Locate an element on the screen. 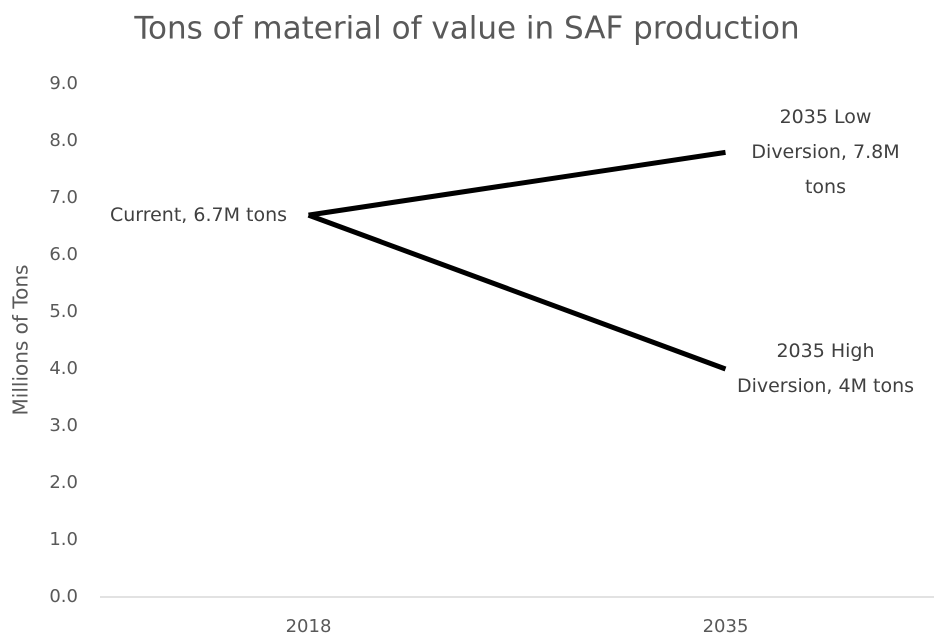 Image resolution: width=934 pixels, height=636 pixels. data-label: 2035 High Diversion, 4M tons is located at coordinates (825, 368).